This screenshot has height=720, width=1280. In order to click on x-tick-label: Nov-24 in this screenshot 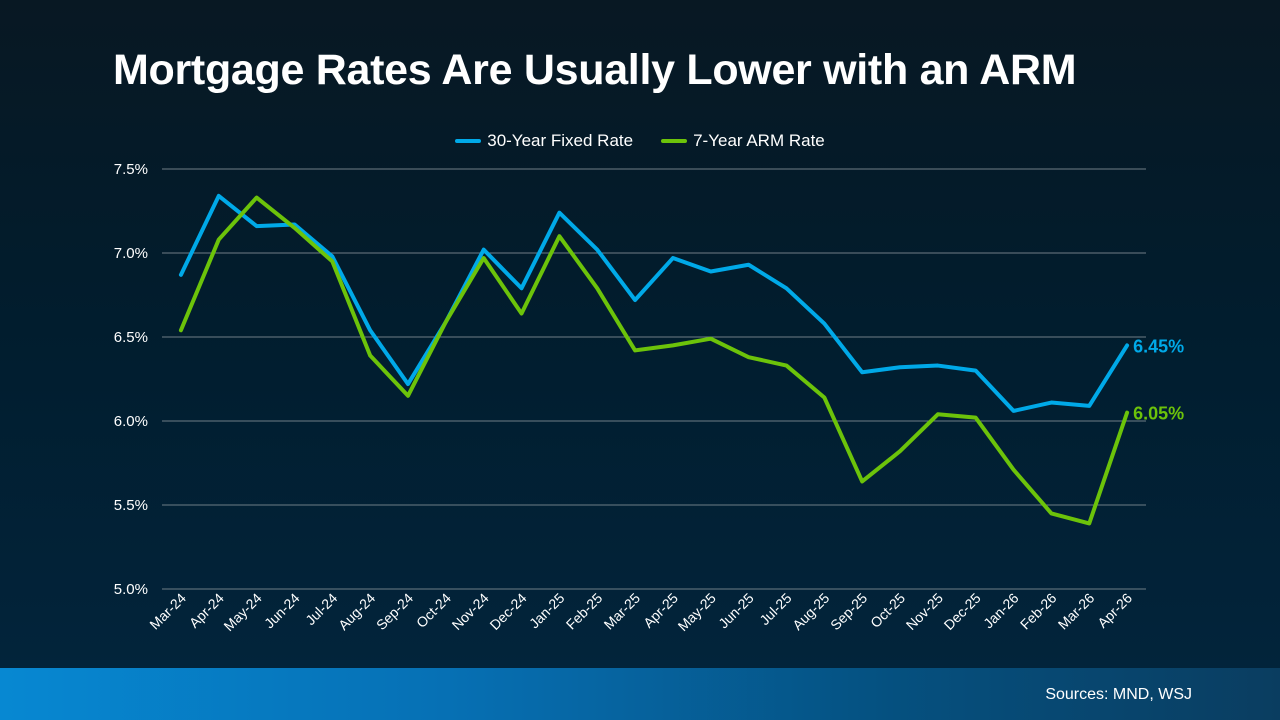, I will do `click(470, 611)`.